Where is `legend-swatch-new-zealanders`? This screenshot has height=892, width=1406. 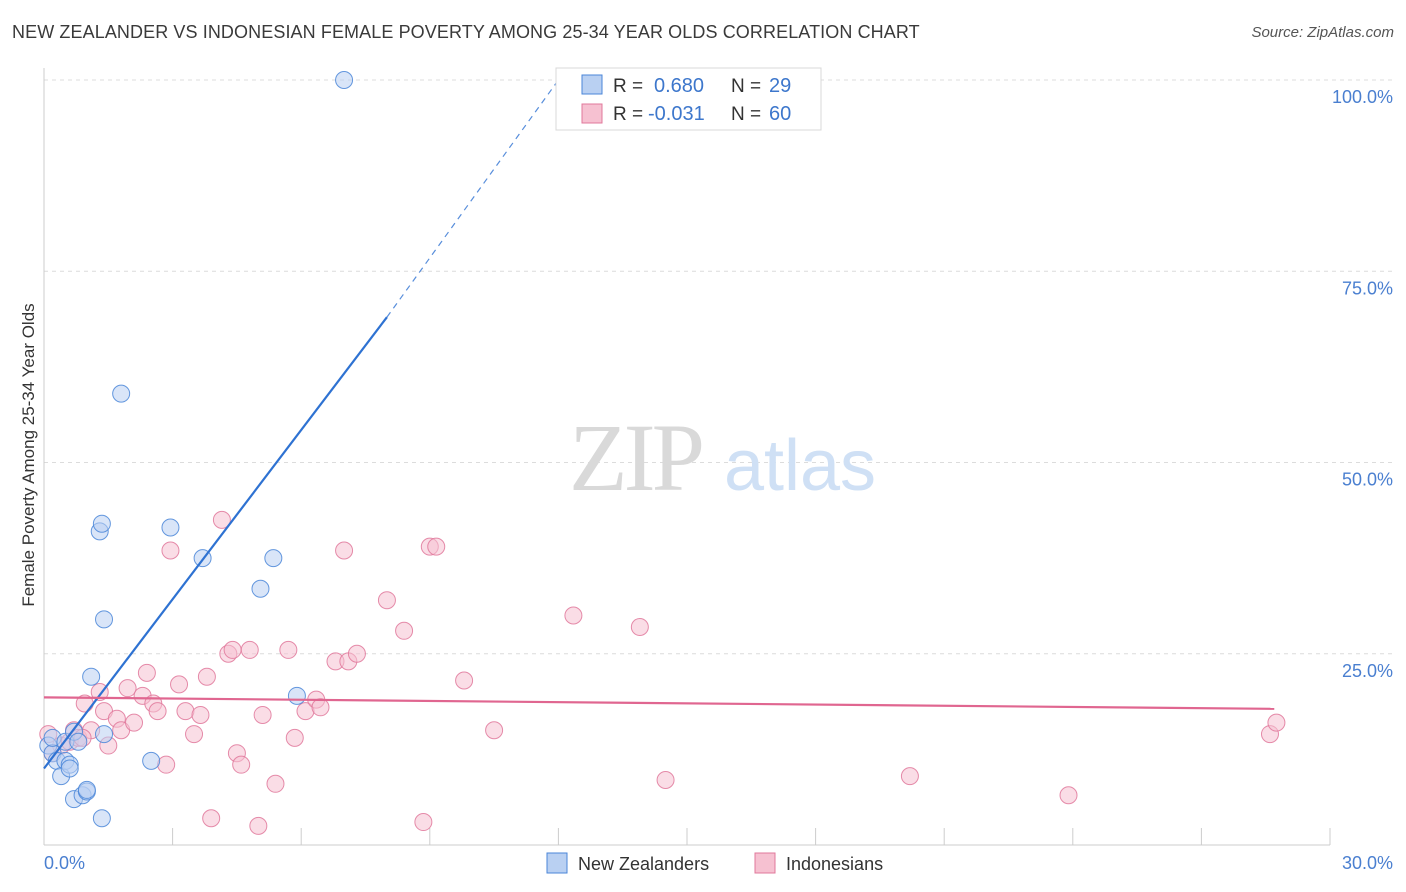 legend-swatch-new-zealanders is located at coordinates (557, 863).